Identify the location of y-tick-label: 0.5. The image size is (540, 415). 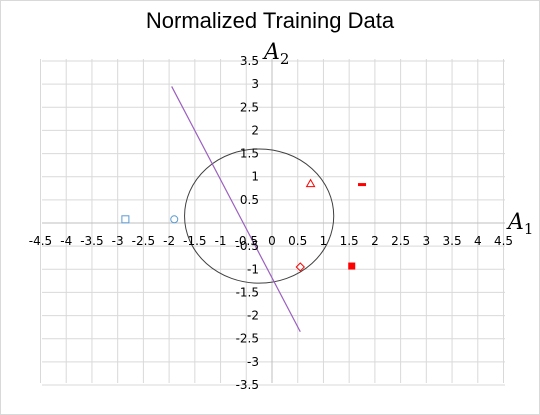
(249, 200).